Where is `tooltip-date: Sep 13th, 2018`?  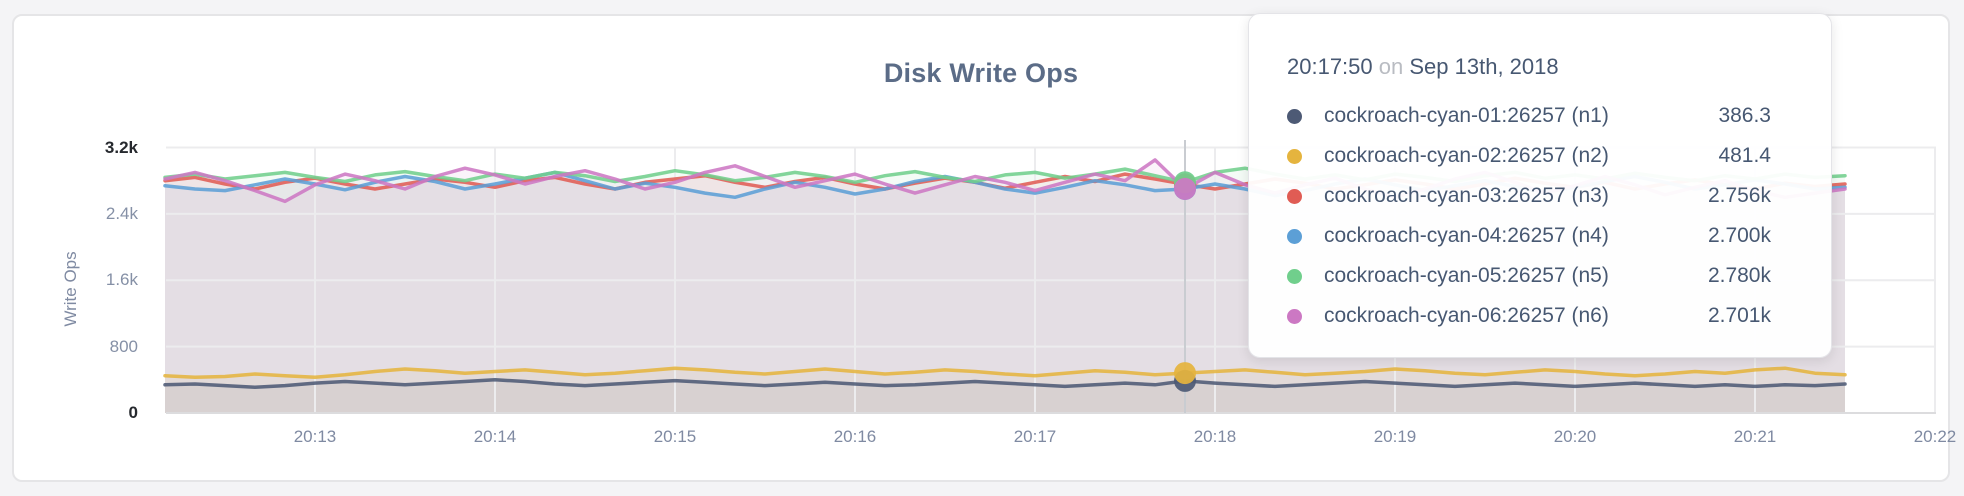
tooltip-date: Sep 13th, 2018 is located at coordinates (1484, 66).